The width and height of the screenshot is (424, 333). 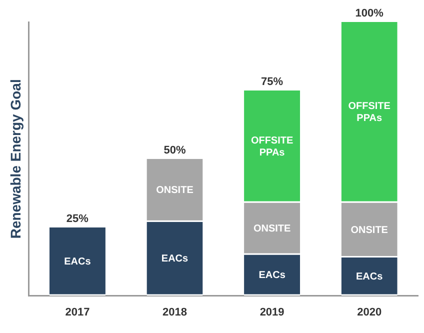 I want to click on total-label: 25%, so click(x=77, y=218).